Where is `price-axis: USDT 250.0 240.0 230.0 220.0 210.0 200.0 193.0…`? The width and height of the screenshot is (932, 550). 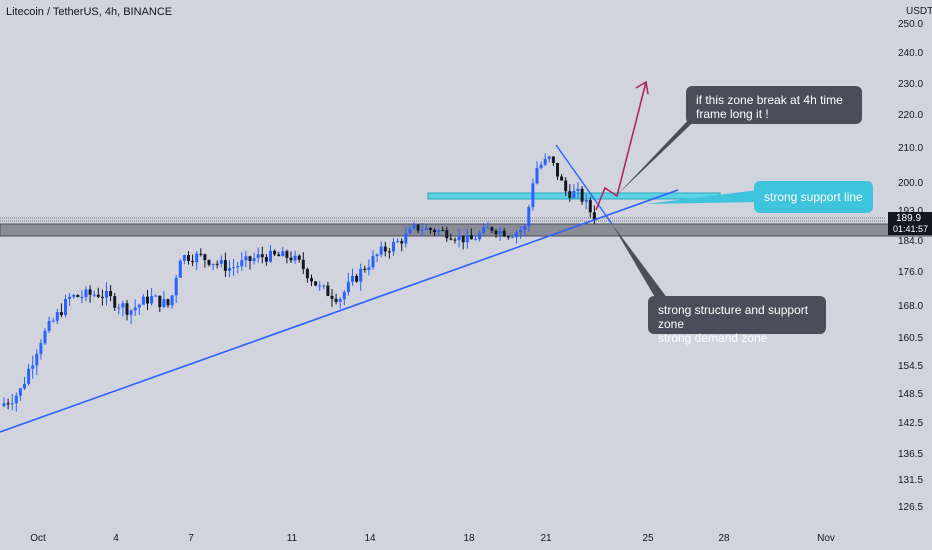
price-axis: USDT 250.0 240.0 230.0 220.0 210.0 200.0 193.0… is located at coordinates (910, 259).